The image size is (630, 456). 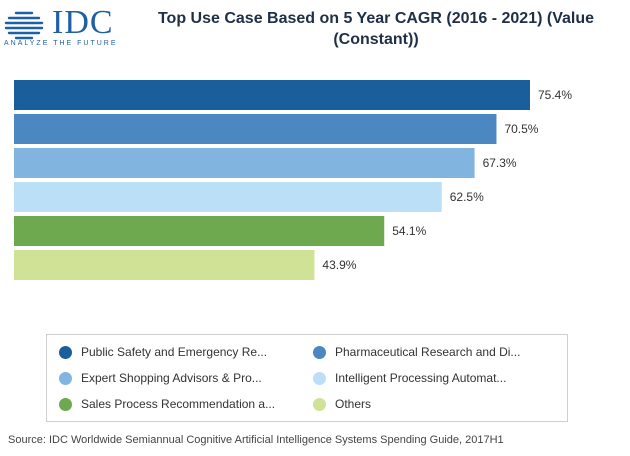 I want to click on logo-wordmark: IDC, so click(x=83, y=22).